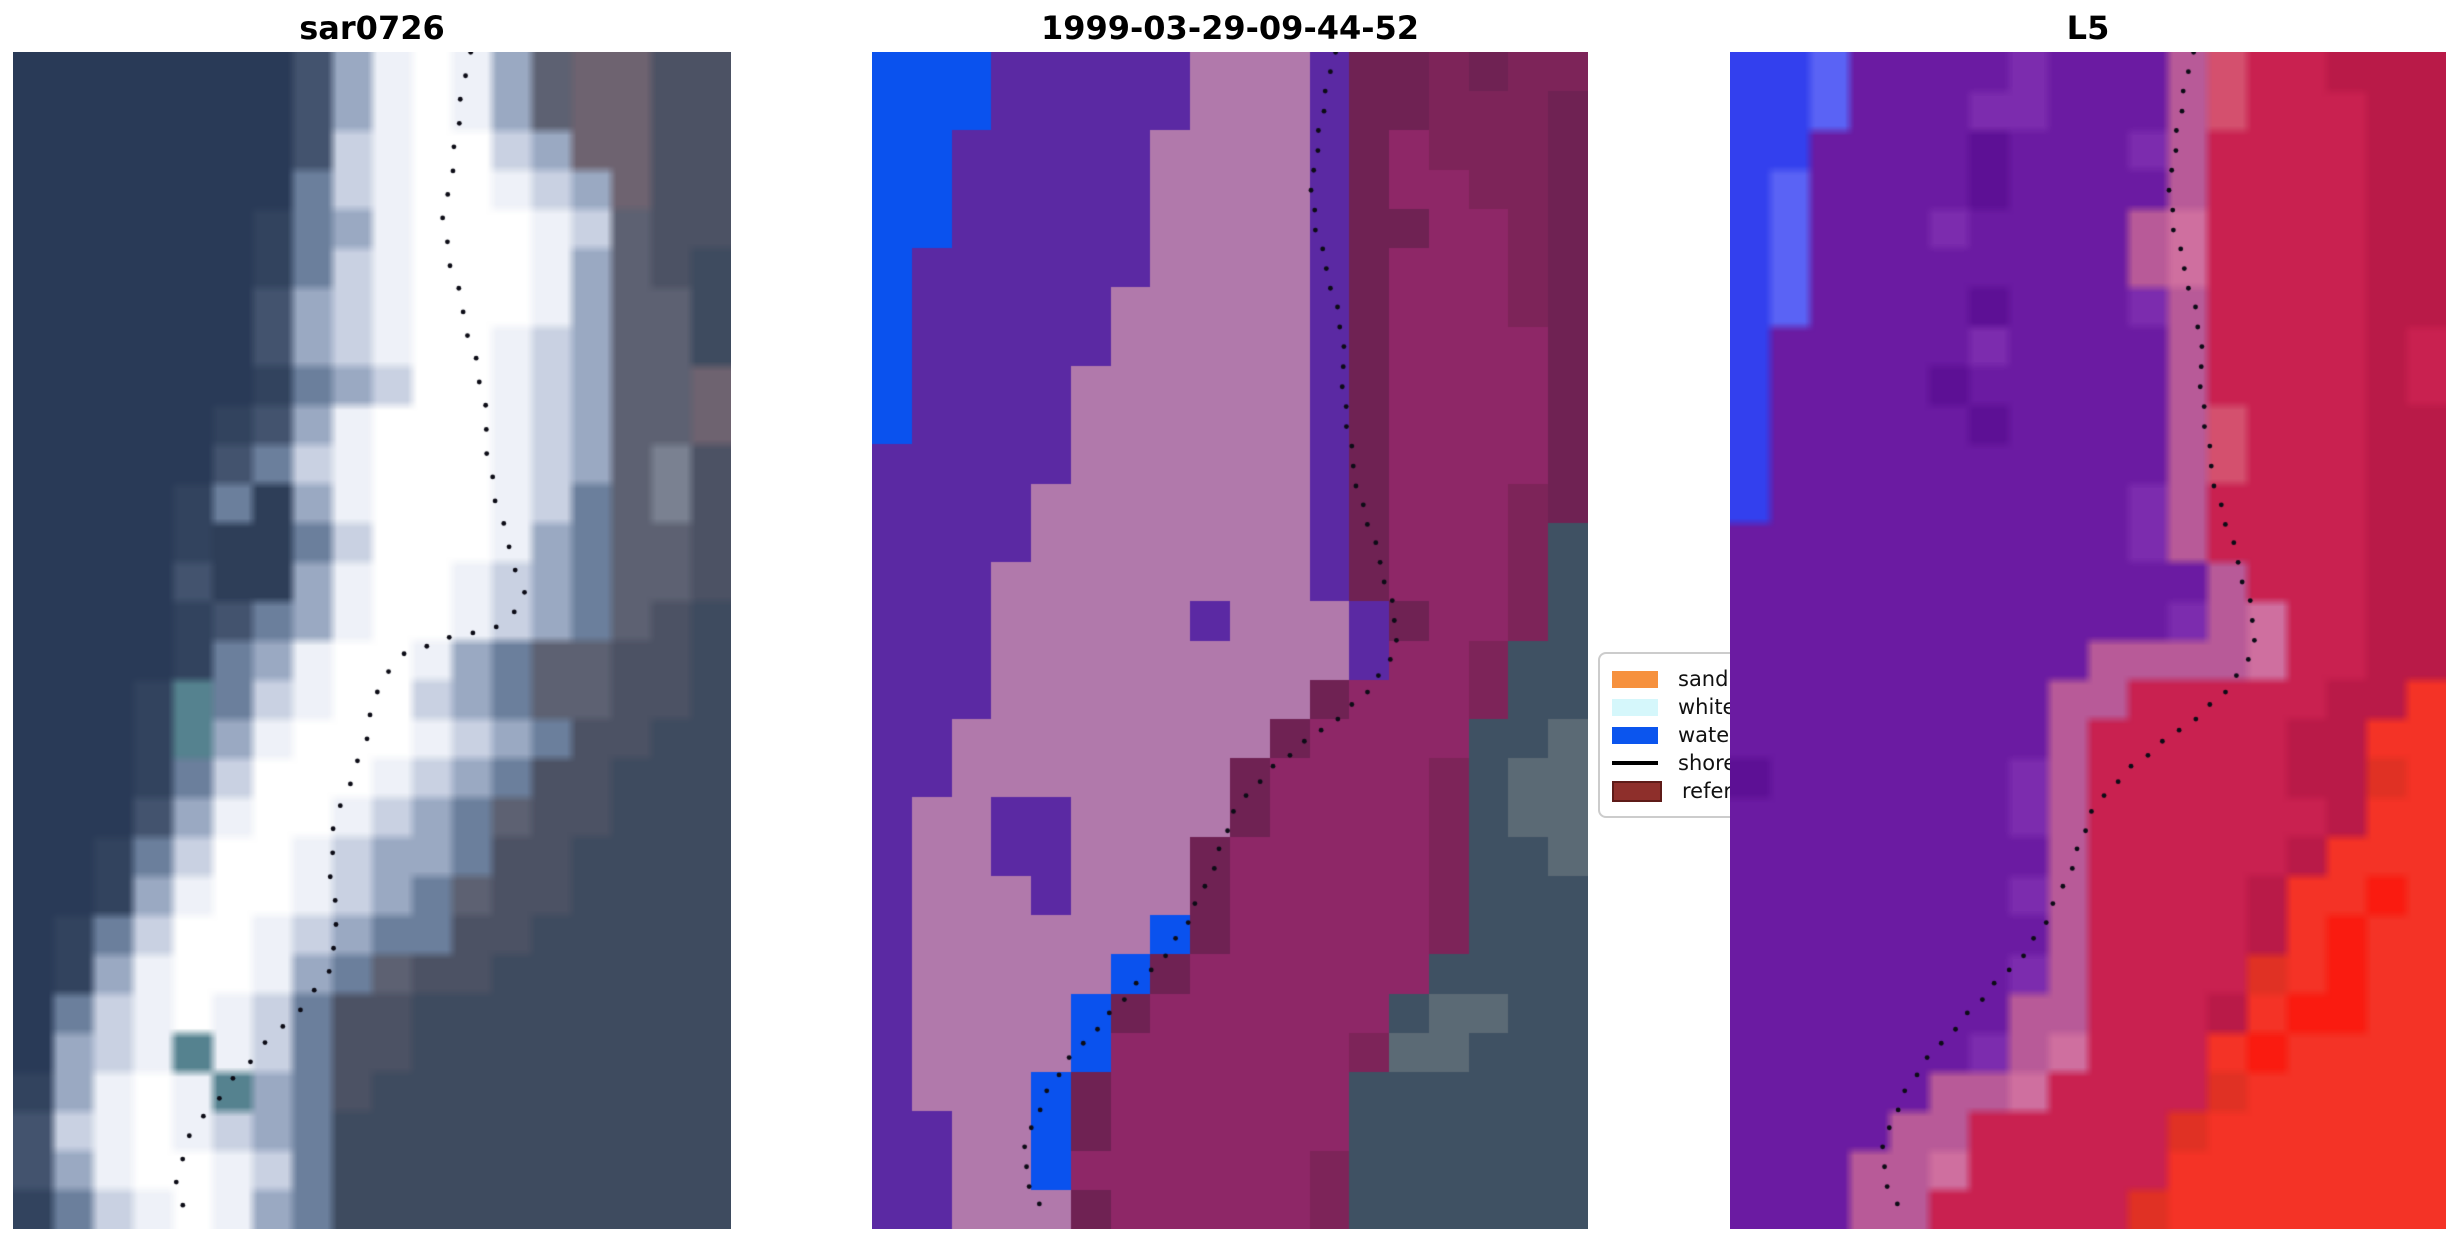 This screenshot has width=2460, height=1247. Describe the element at coordinates (372, 28) in the screenshot. I see `panel-title-sar: sar0726` at that location.